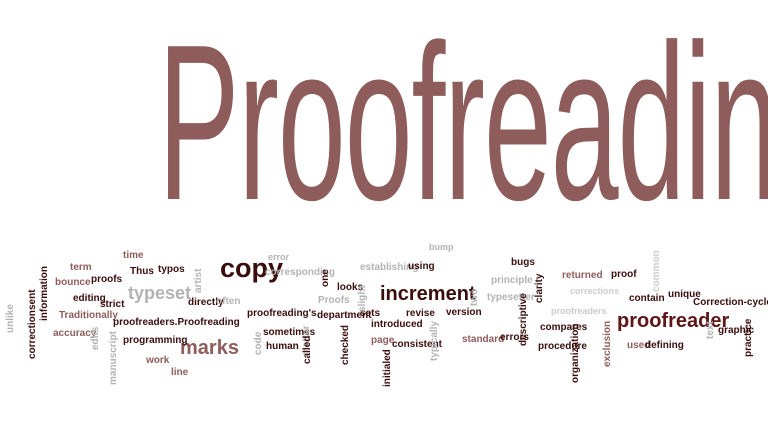  What do you see at coordinates (595, 291) in the screenshot?
I see `word-corrections: corrections` at bounding box center [595, 291].